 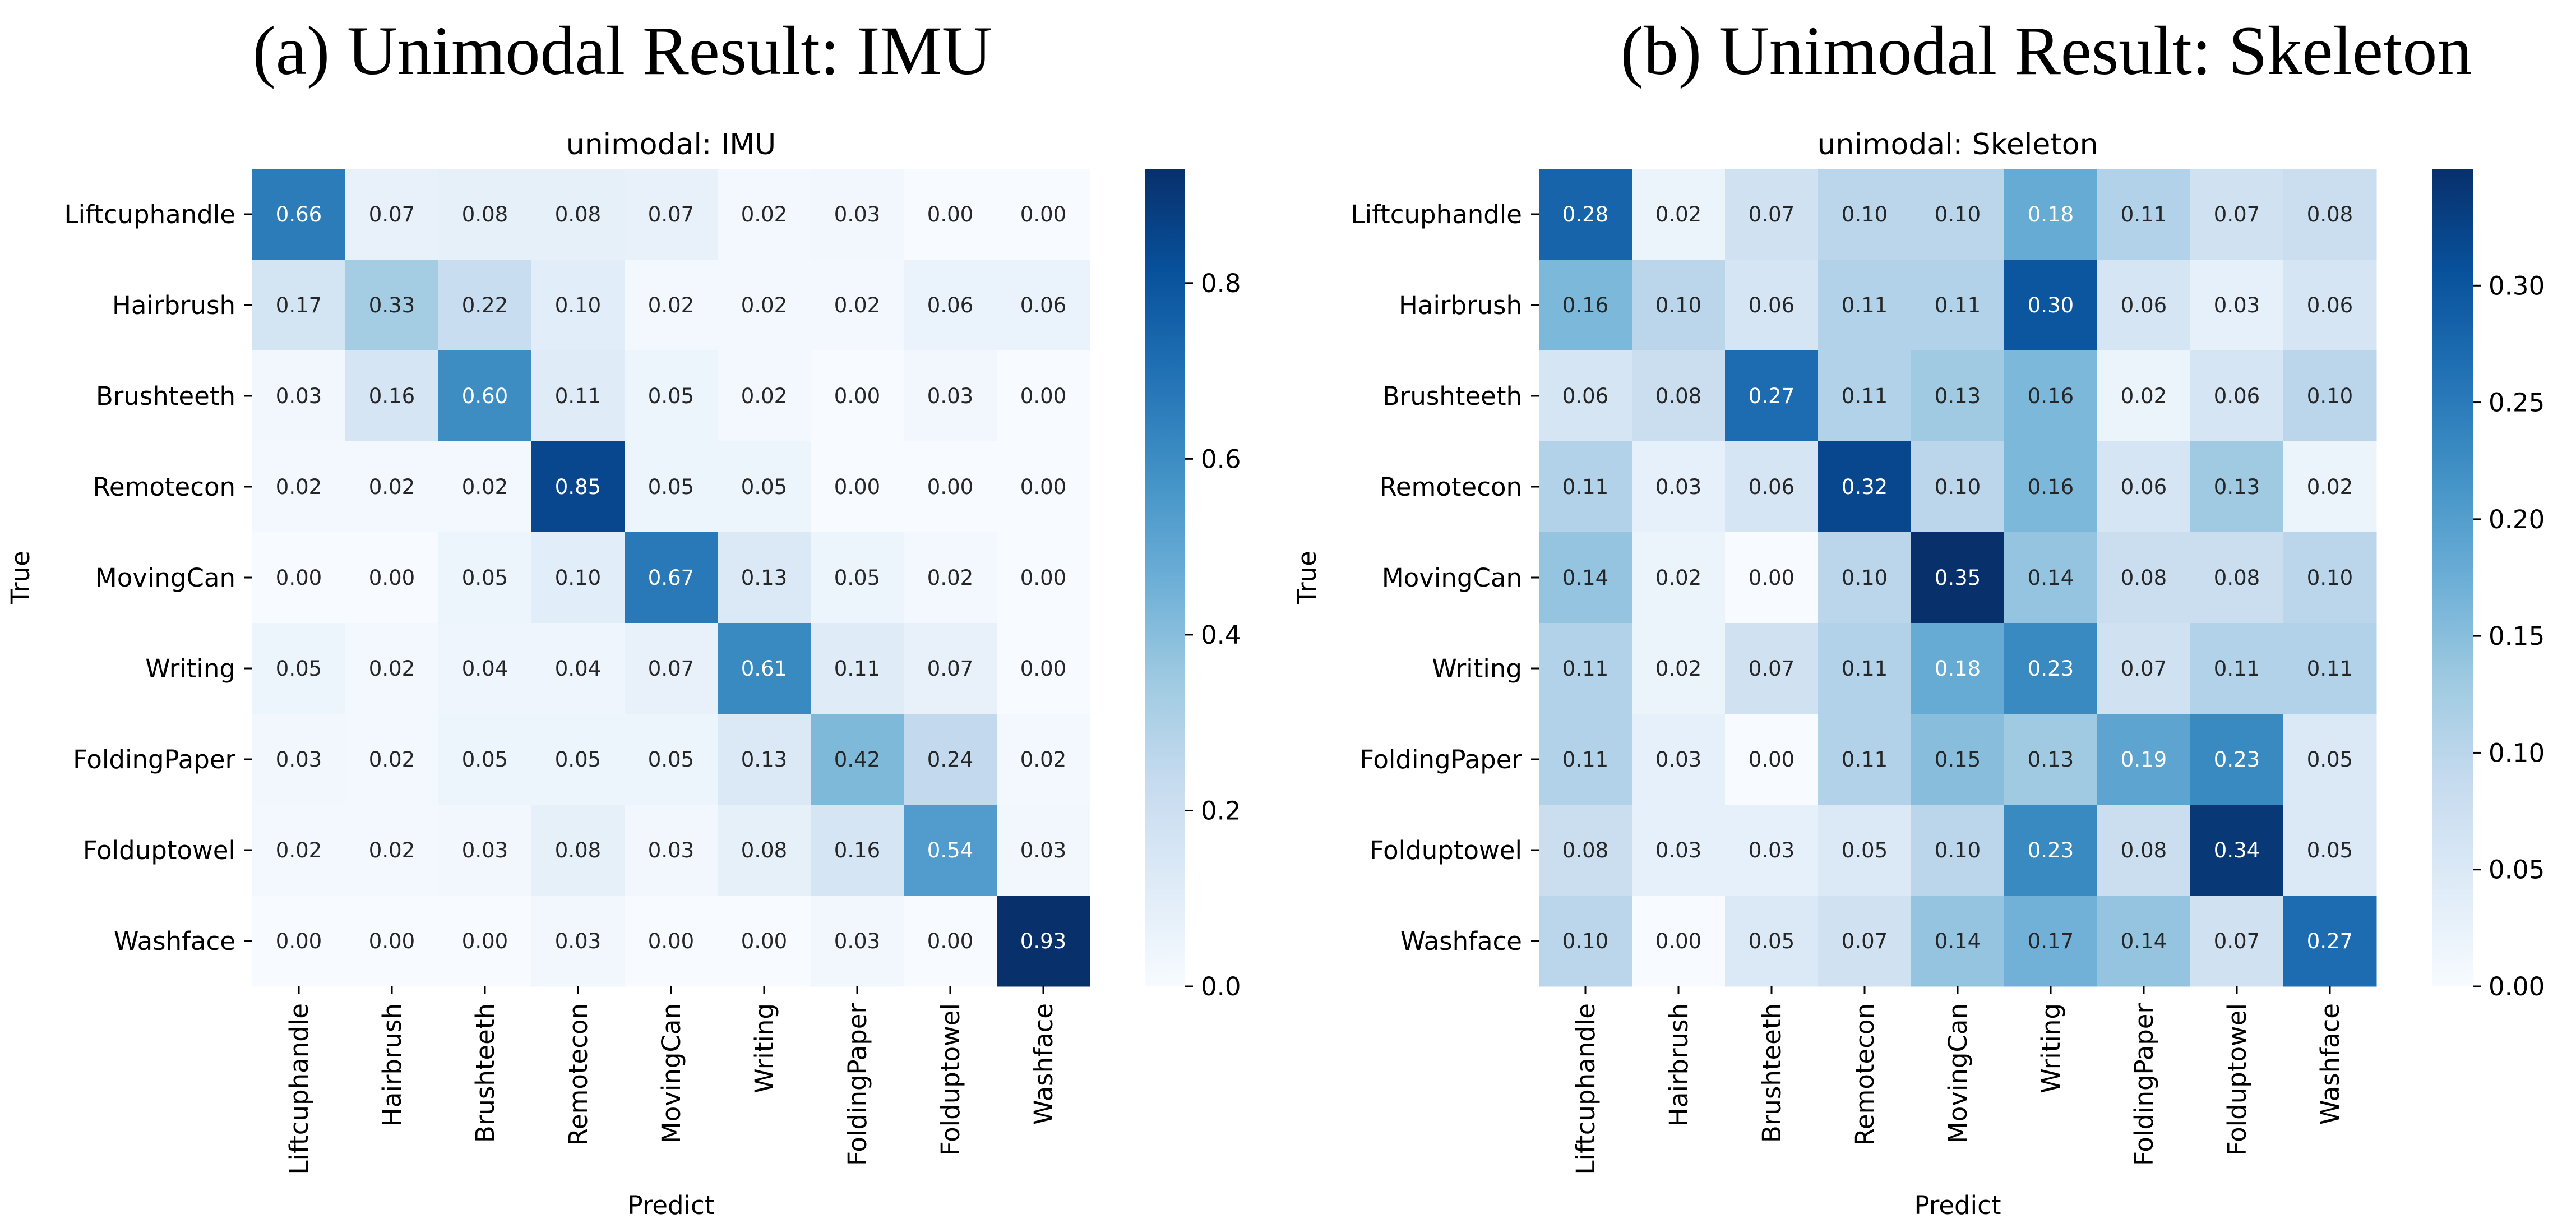 What do you see at coordinates (2330, 487) in the screenshot?
I see `cell-value-r3-c8: 0.02` at bounding box center [2330, 487].